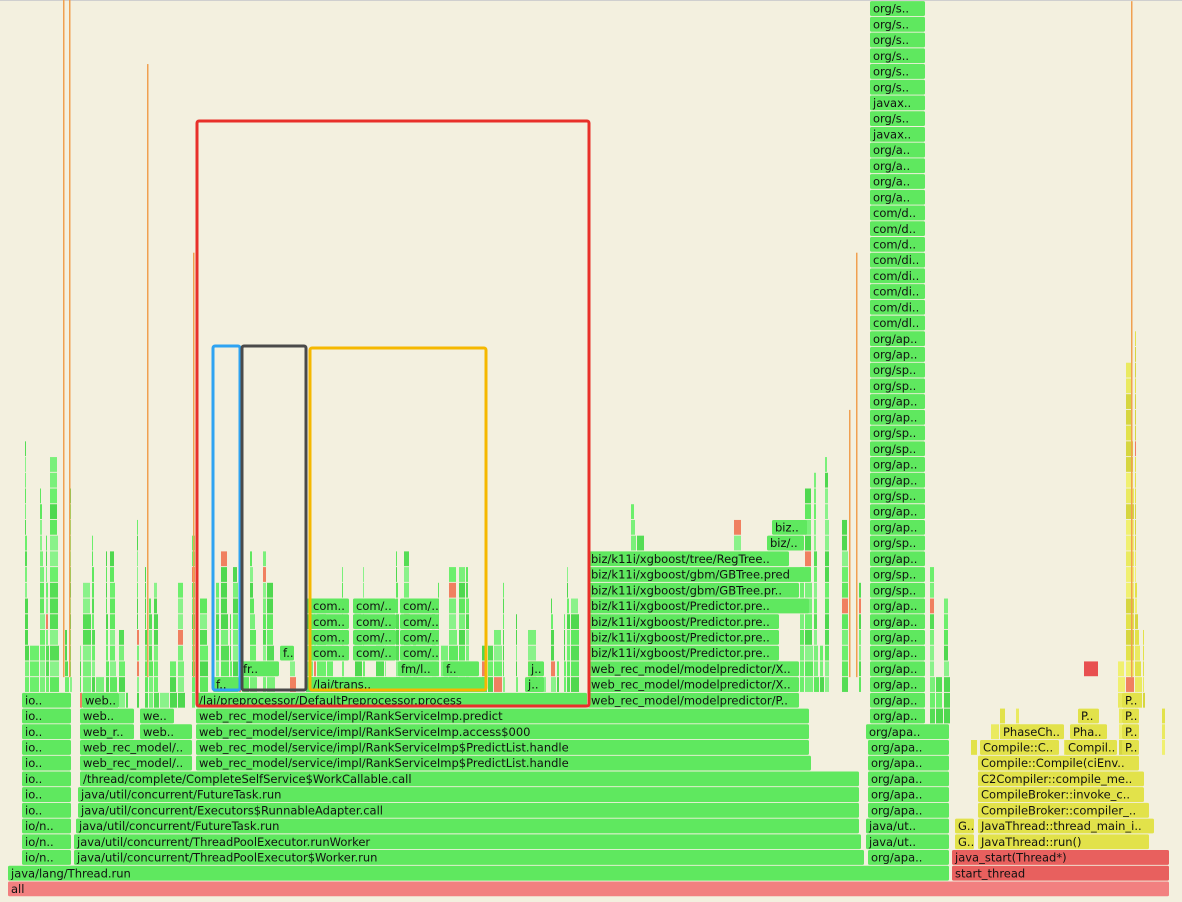 This screenshot has width=1182, height=902. What do you see at coordinates (689, 700) in the screenshot?
I see `frame-label: web_rec_model/modelpredictor/P..` at bounding box center [689, 700].